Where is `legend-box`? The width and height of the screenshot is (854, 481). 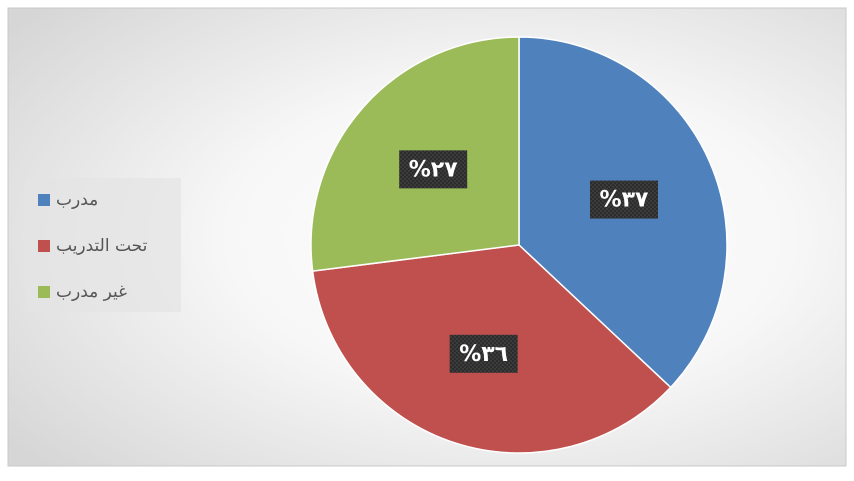 legend-box is located at coordinates (103, 245).